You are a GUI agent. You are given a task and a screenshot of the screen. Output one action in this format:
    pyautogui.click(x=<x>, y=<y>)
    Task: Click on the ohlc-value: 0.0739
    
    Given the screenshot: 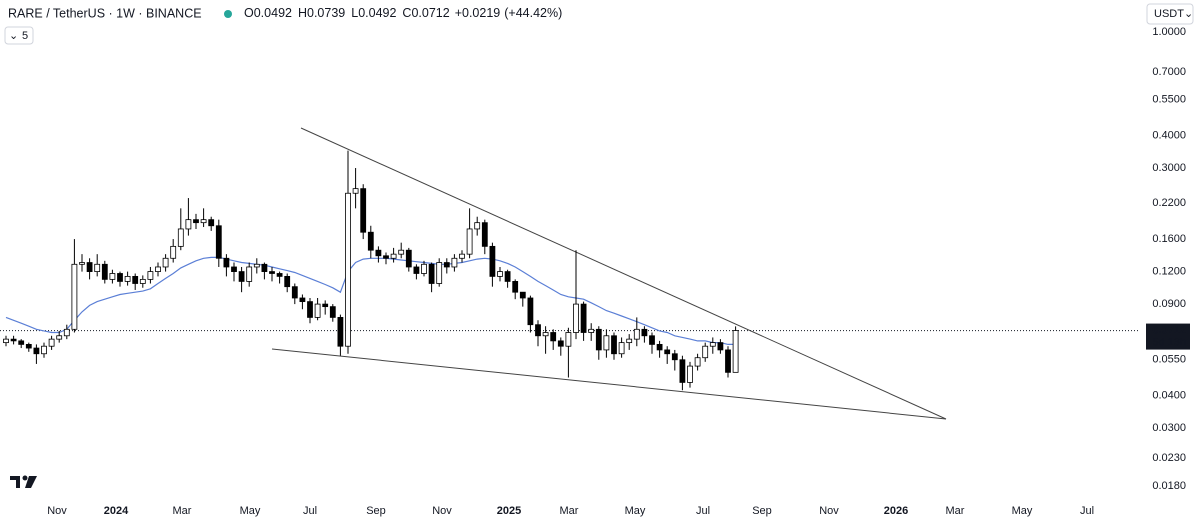 What is the action you would take?
    pyautogui.click(x=326, y=13)
    